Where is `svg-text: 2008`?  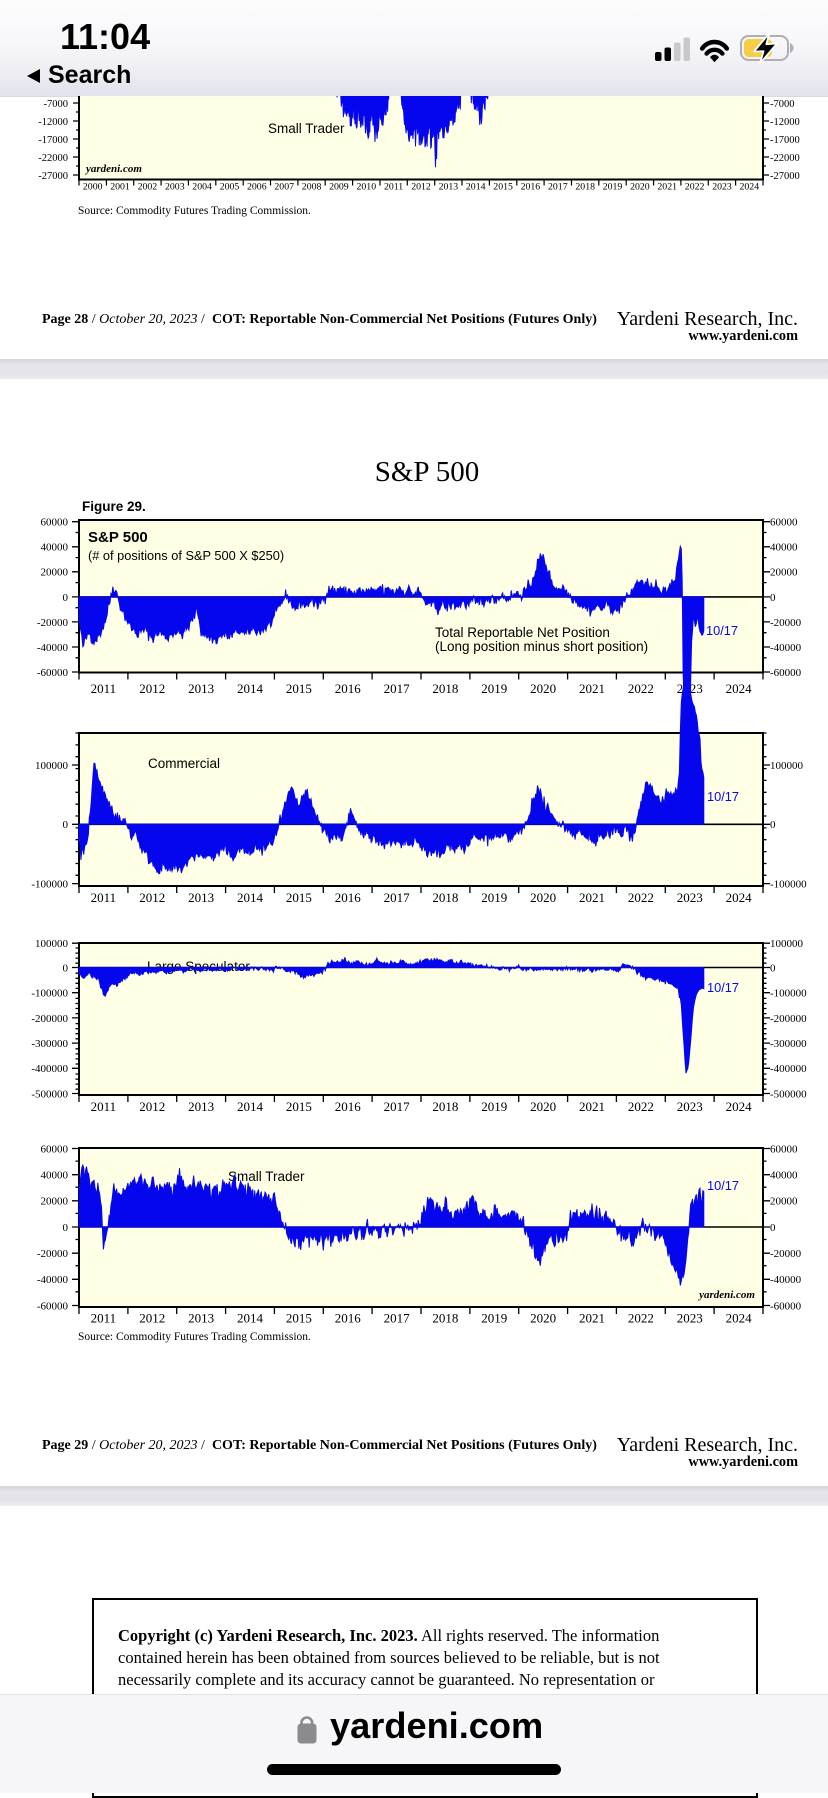
svg-text: 2008 is located at coordinates (312, 187).